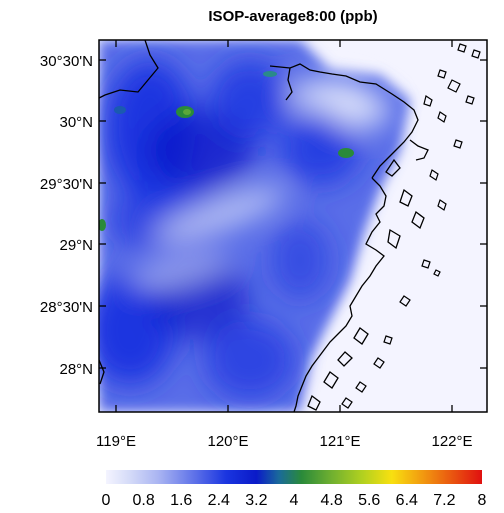 The height and width of the screenshot is (513, 504). Describe the element at coordinates (284, 441) in the screenshot. I see `longitude-tick-labels: 119°E 120°E 121°E 122°E` at that location.